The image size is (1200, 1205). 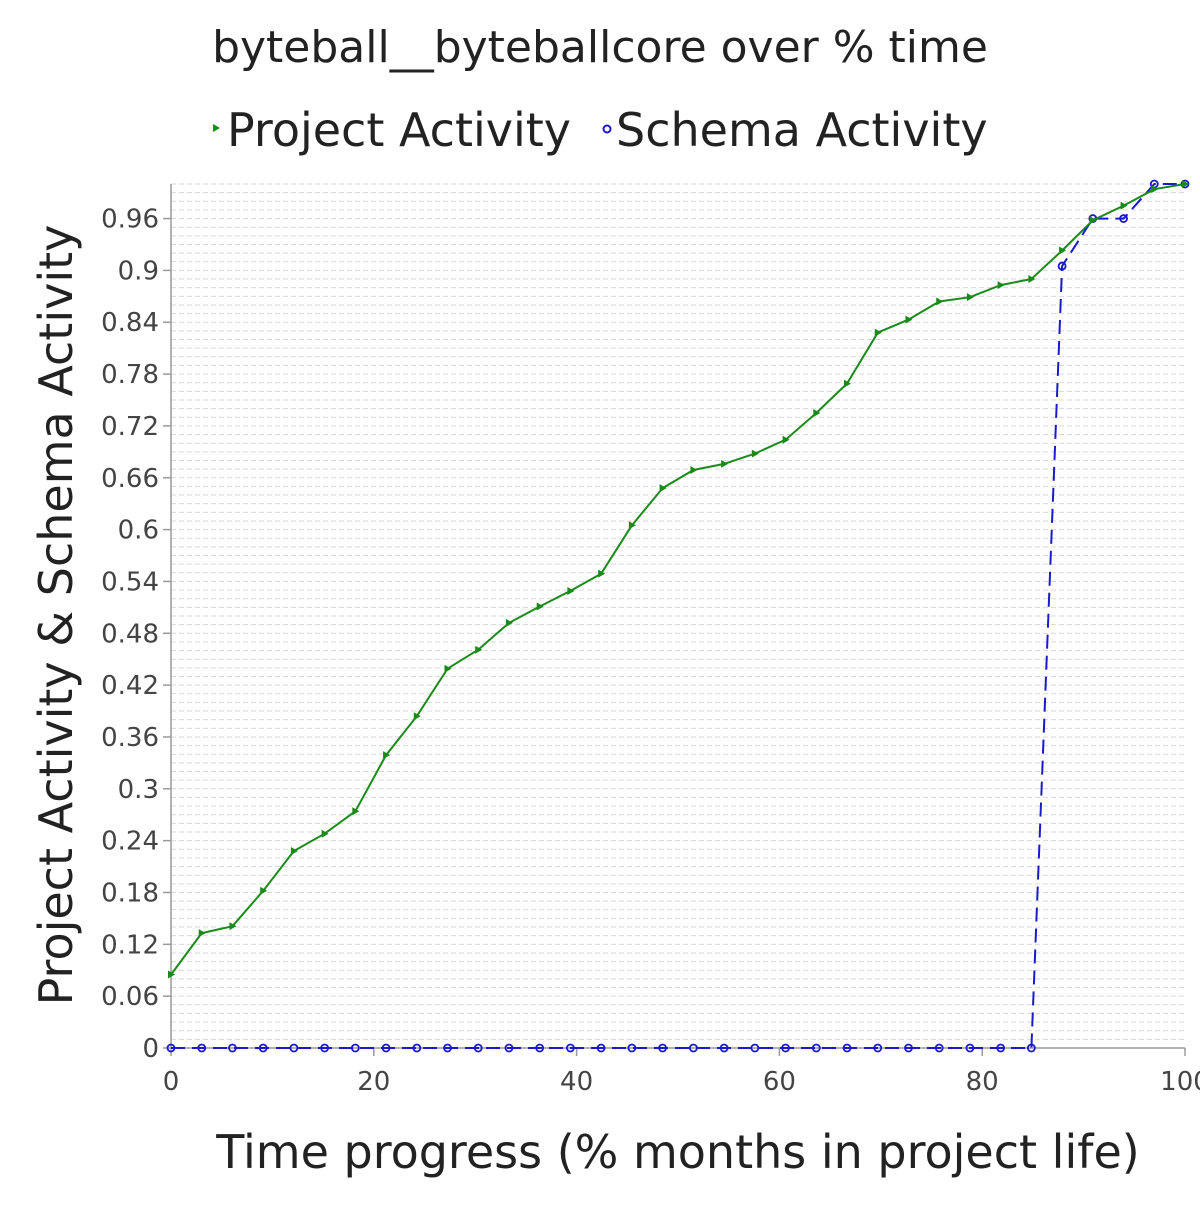 I want to click on y-tick-label: 0.36, so click(x=130, y=738).